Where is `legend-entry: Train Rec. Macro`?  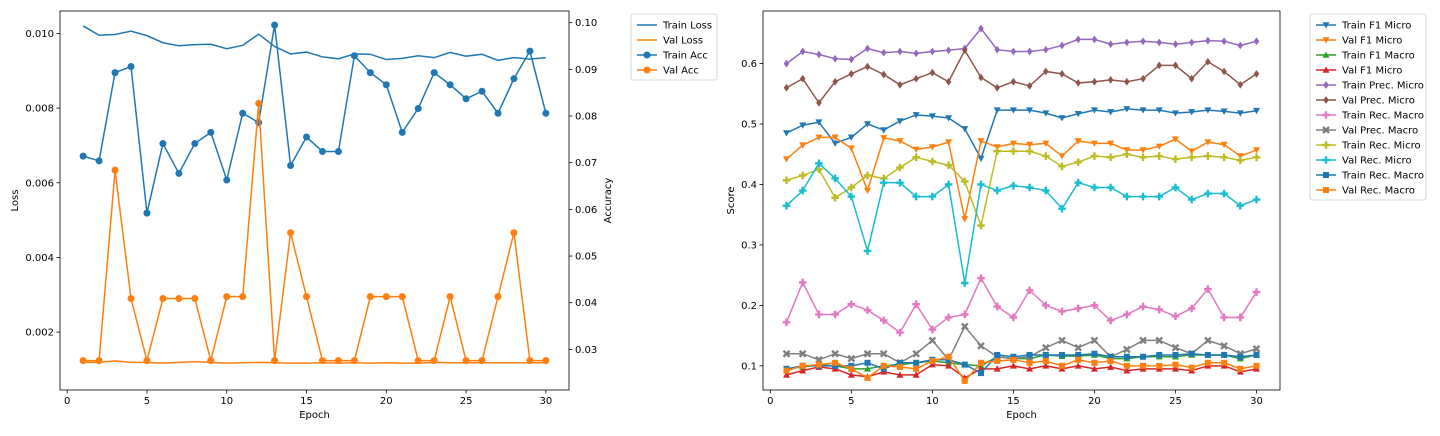
legend-entry: Train Rec. Macro is located at coordinates (1370, 176).